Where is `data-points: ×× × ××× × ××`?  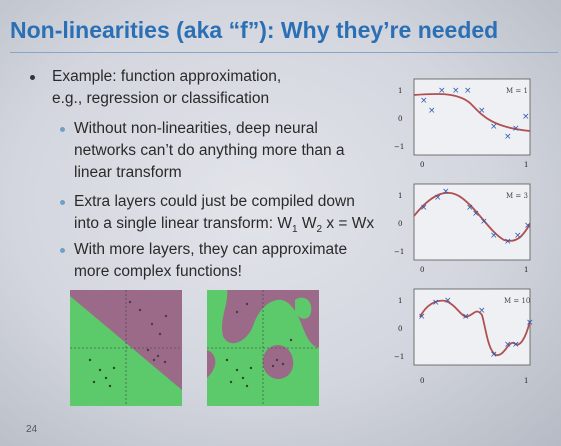
data-points: ×× × ××× × ×× is located at coordinates (476, 328).